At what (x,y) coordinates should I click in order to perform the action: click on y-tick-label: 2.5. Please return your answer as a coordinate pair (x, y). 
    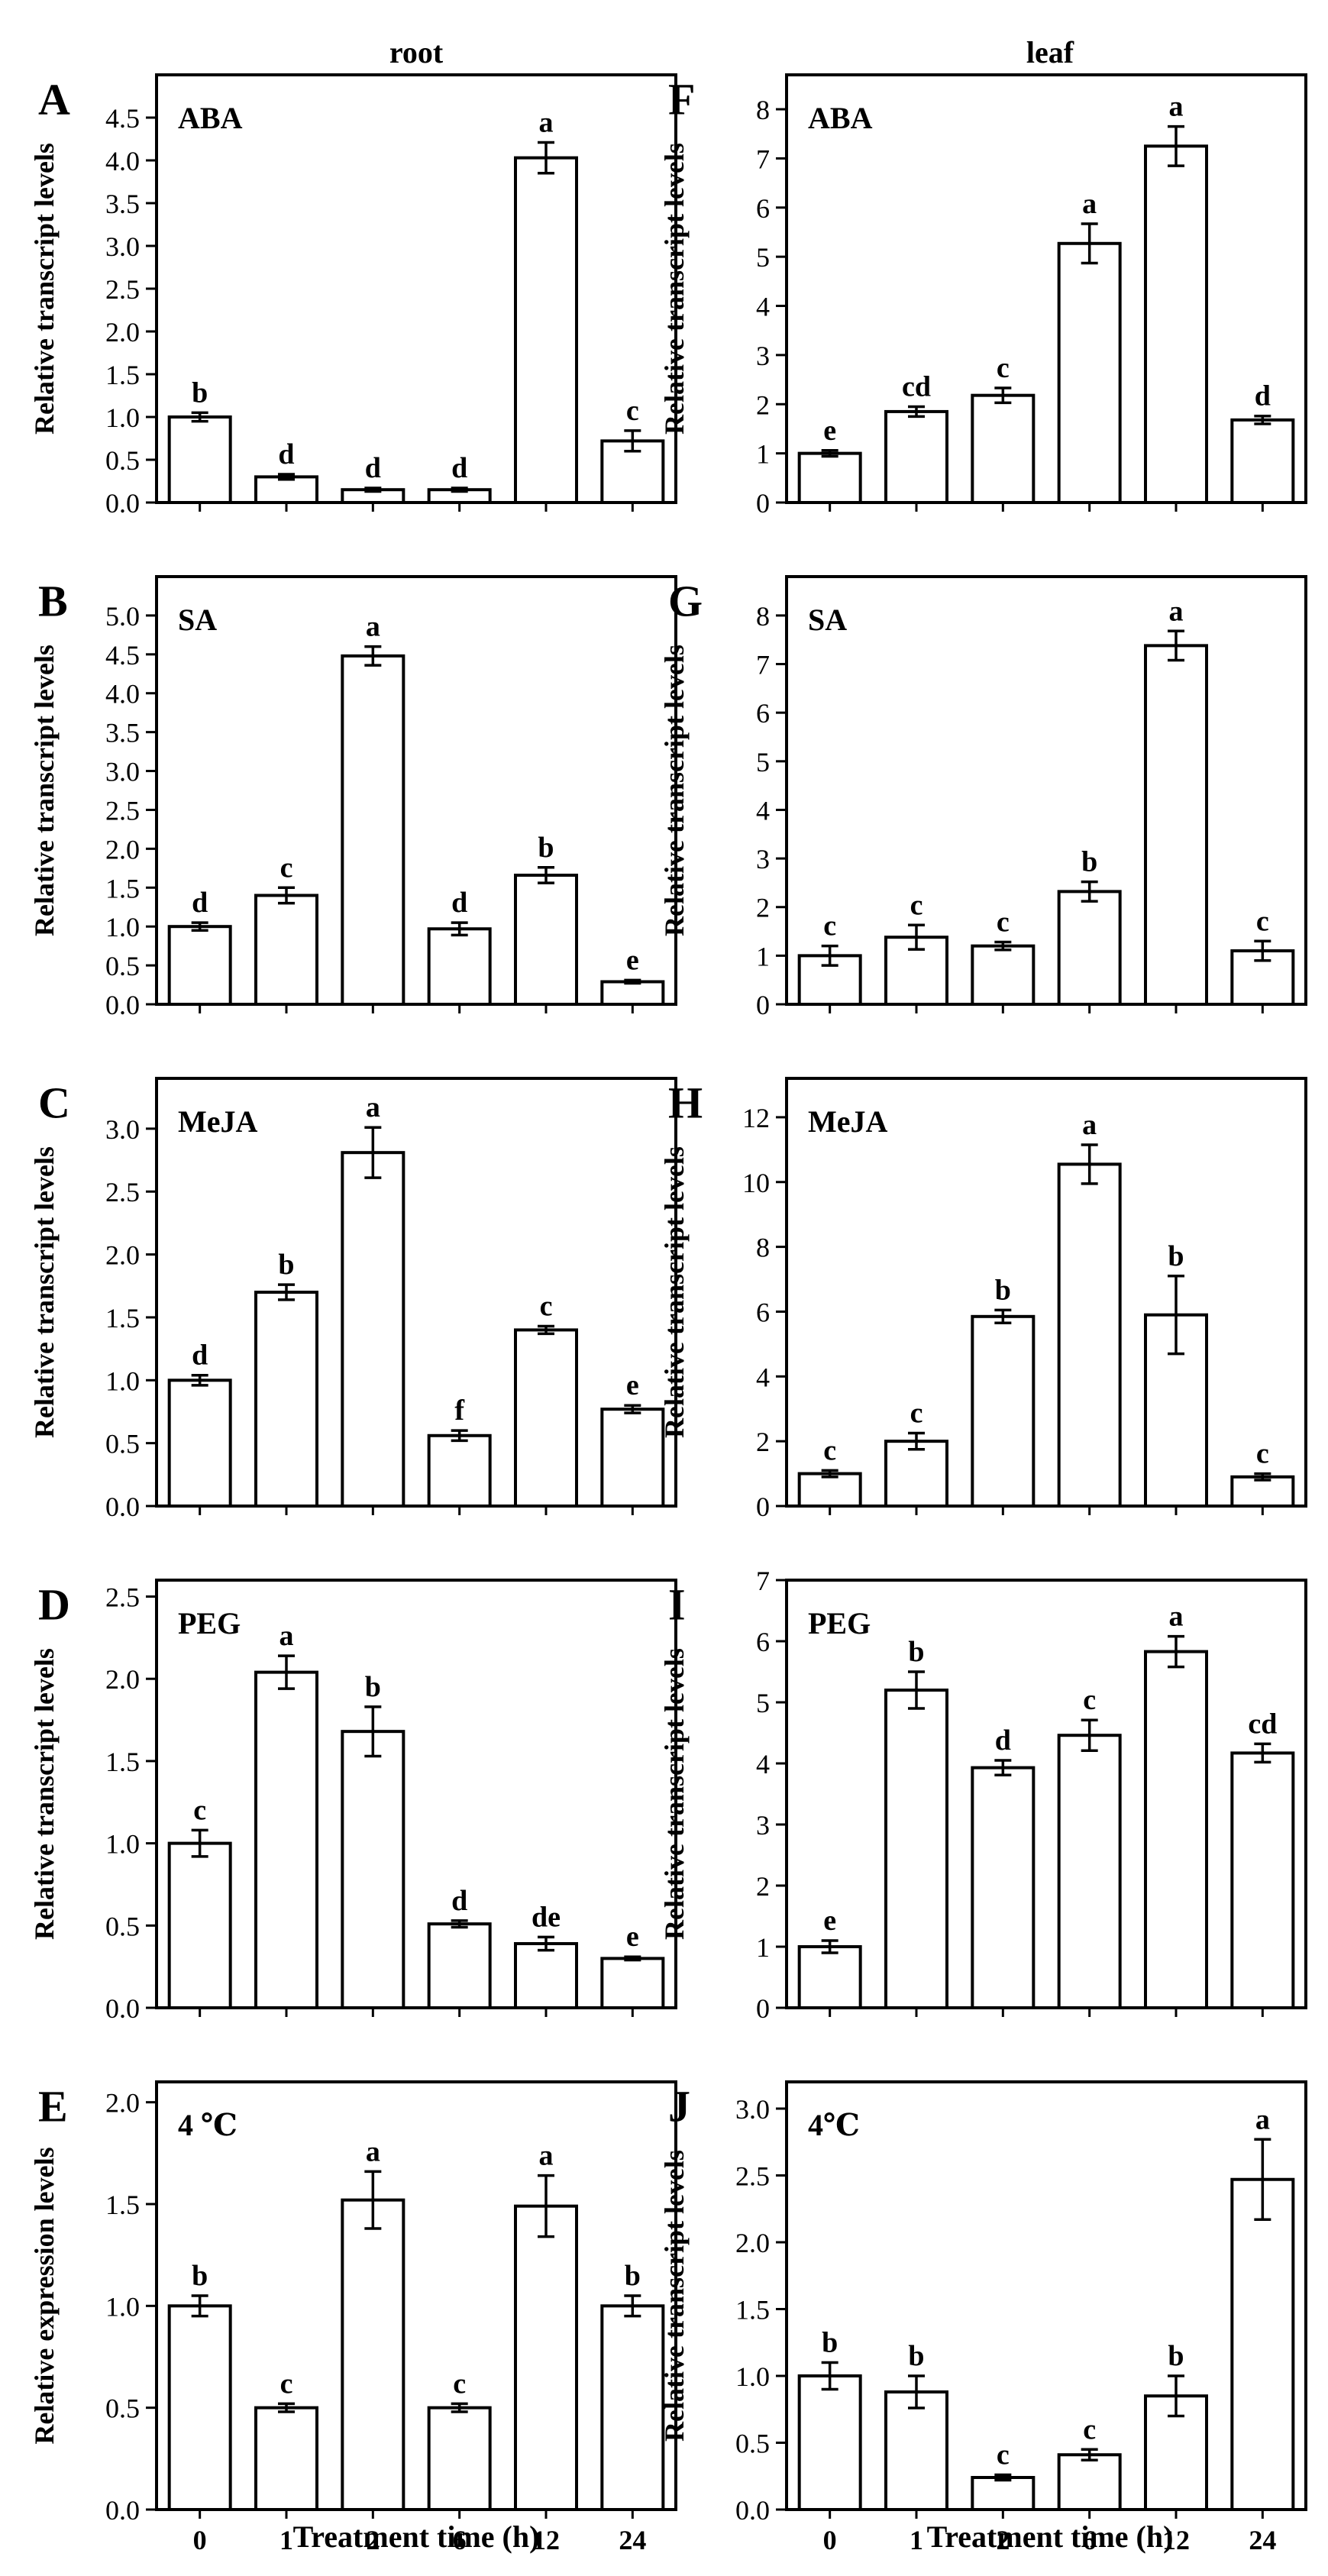
    Looking at the image, I should click on (122, 289).